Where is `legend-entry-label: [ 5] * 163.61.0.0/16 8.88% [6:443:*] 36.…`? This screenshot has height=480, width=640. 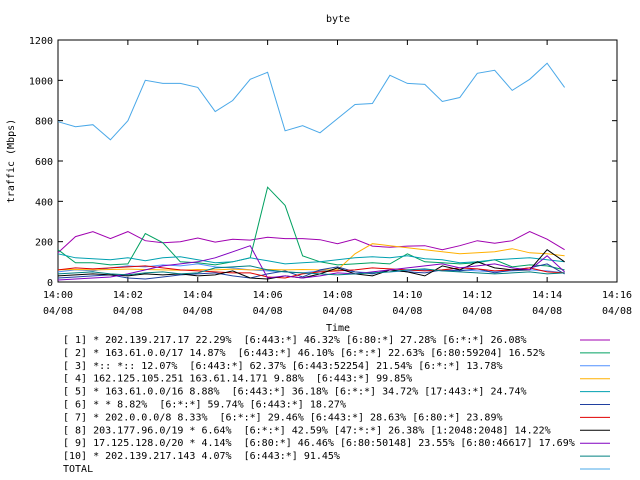
legend-entry-label: [ 5] * 163.61.0.0/16 8.88% [6:443:*] 36.… is located at coordinates (295, 392).